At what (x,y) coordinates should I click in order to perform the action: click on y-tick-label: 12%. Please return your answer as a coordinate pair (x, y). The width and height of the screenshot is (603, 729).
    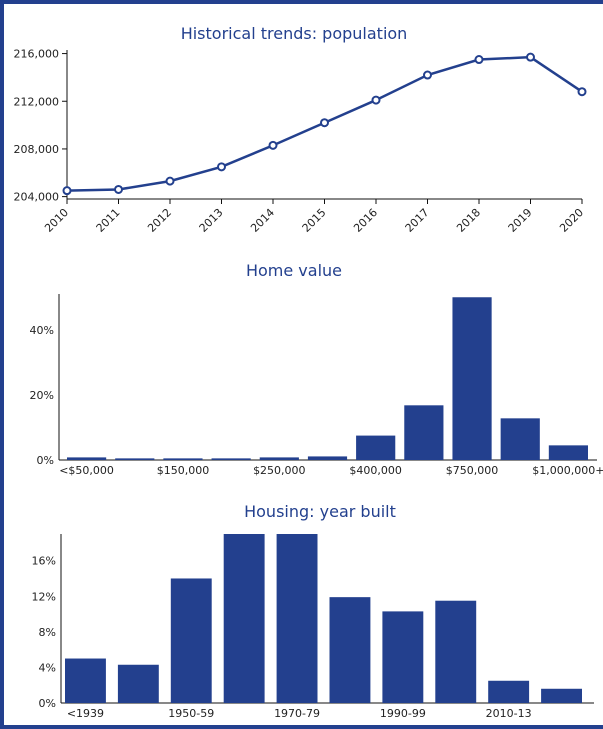
    Looking at the image, I should click on (44, 596).